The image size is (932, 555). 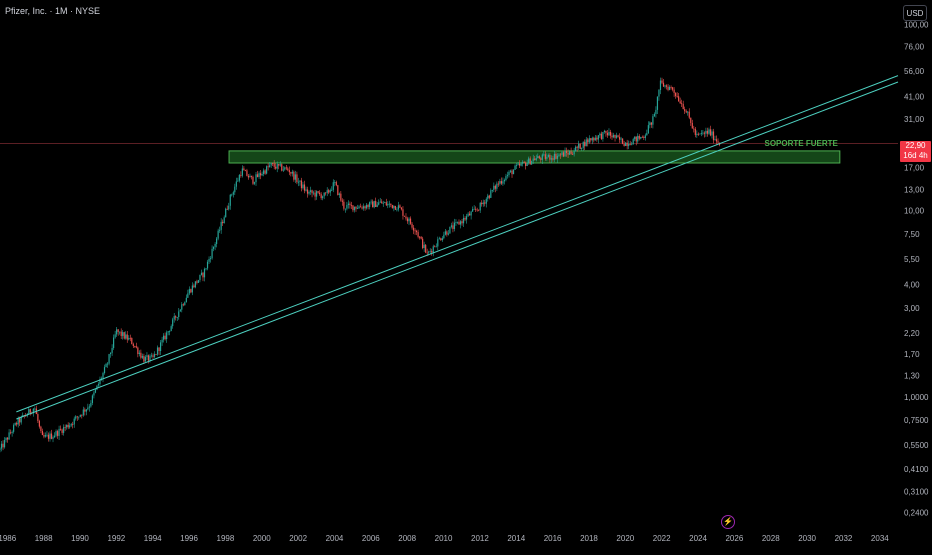 What do you see at coordinates (916, 492) in the screenshot?
I see `y-tick-label: 0,3100` at bounding box center [916, 492].